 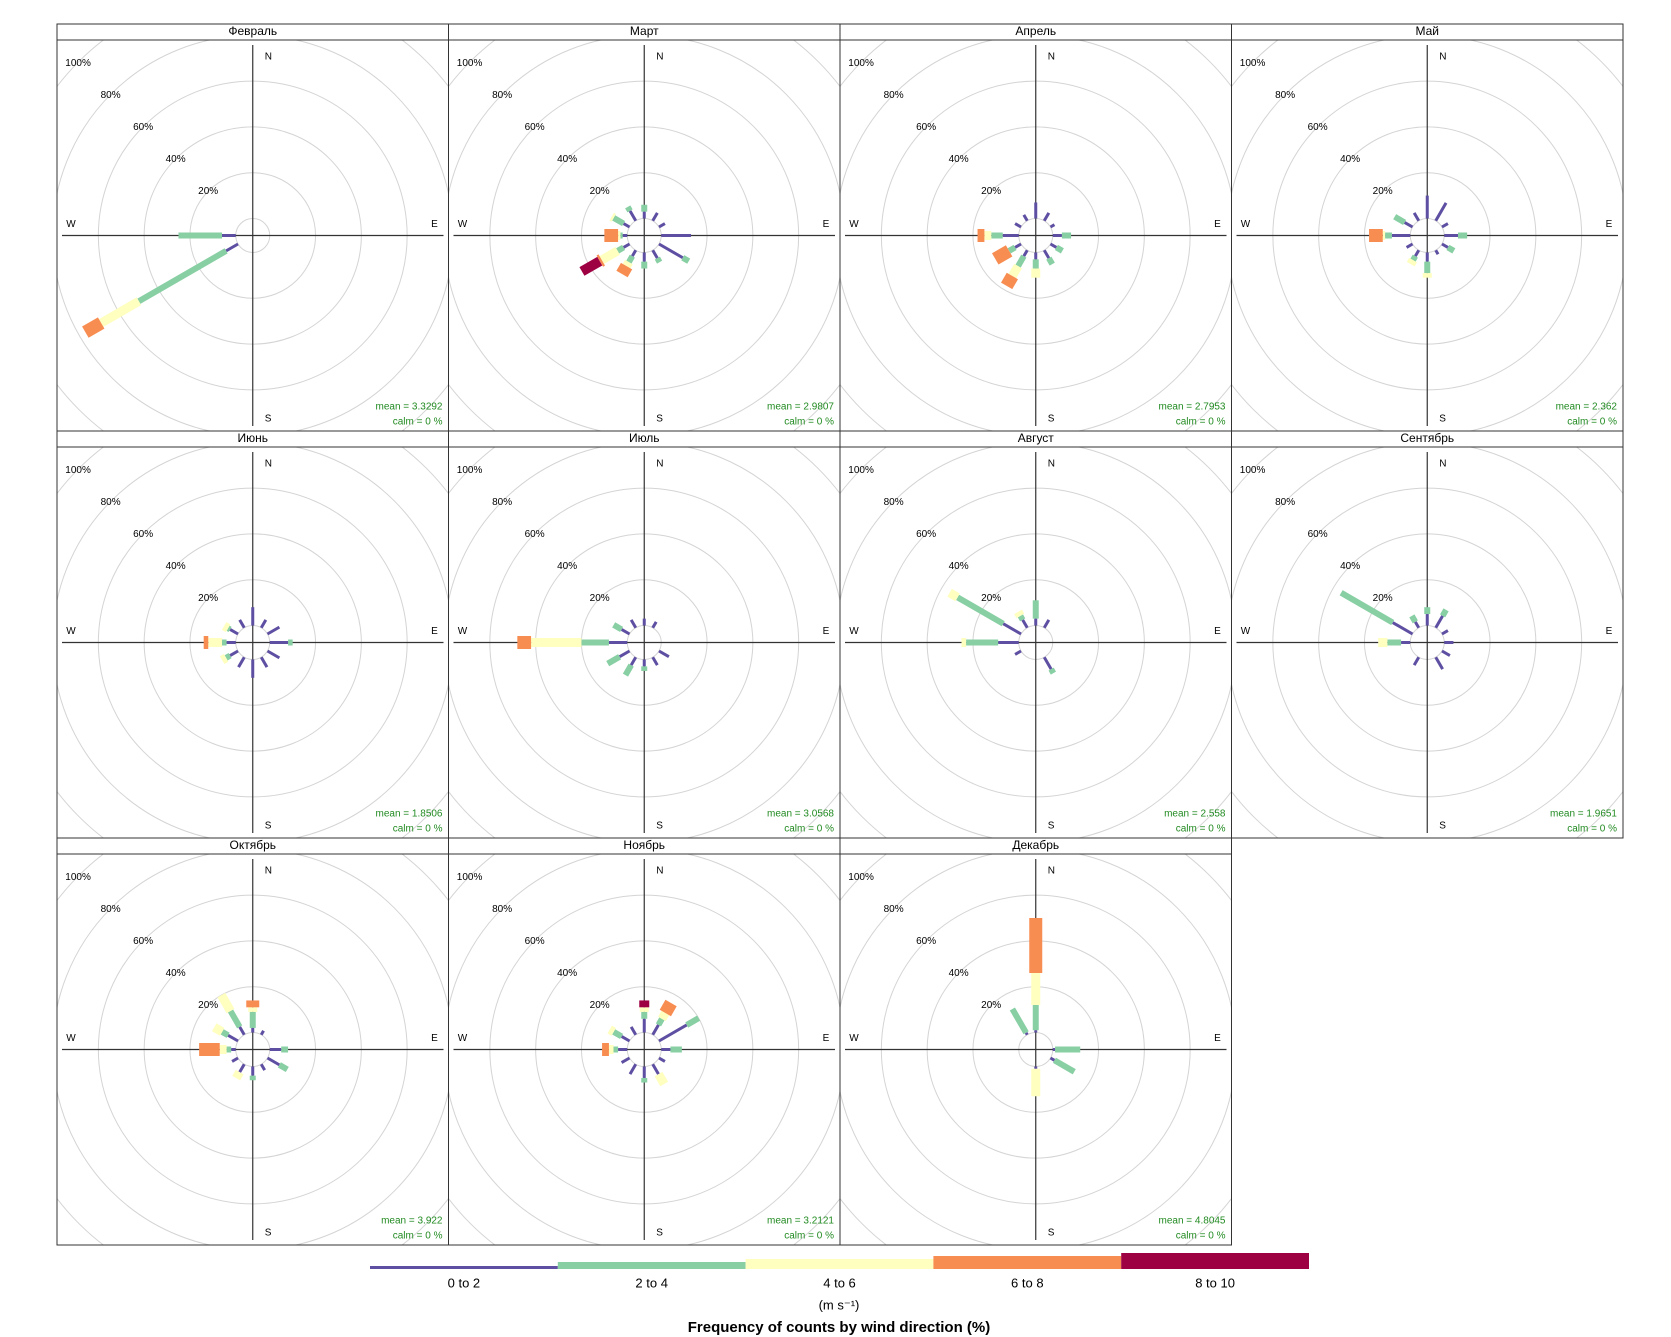 I want to click on panel-title: Июль, so click(x=644, y=438).